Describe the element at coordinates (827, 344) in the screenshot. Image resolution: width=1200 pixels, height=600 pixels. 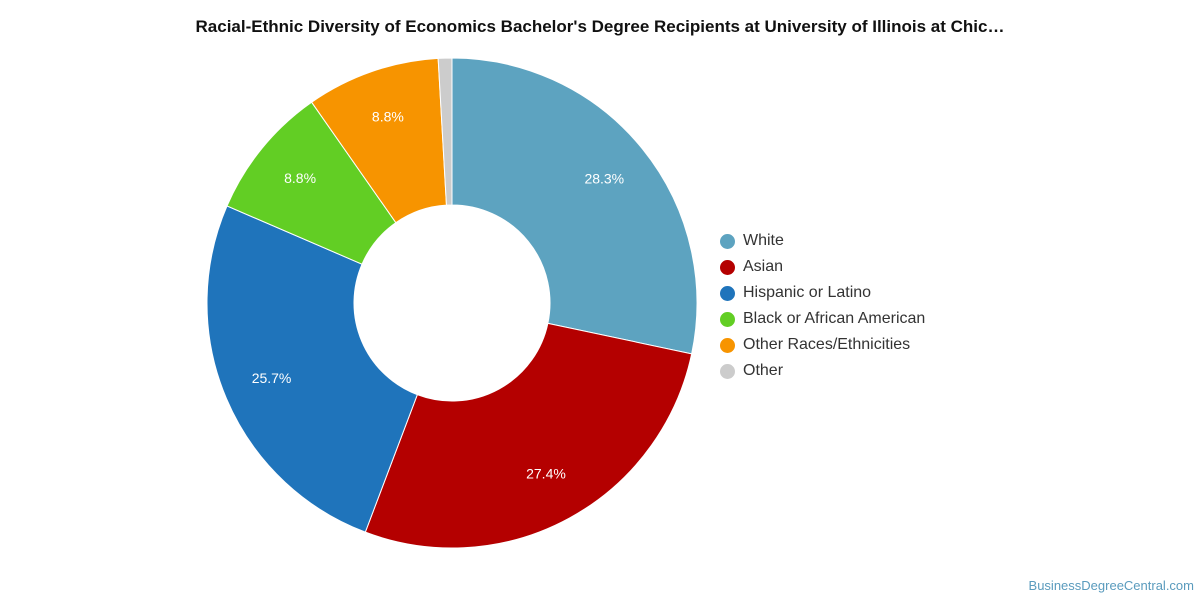
I see `legend-label: Other Races/Ethnicities` at that location.